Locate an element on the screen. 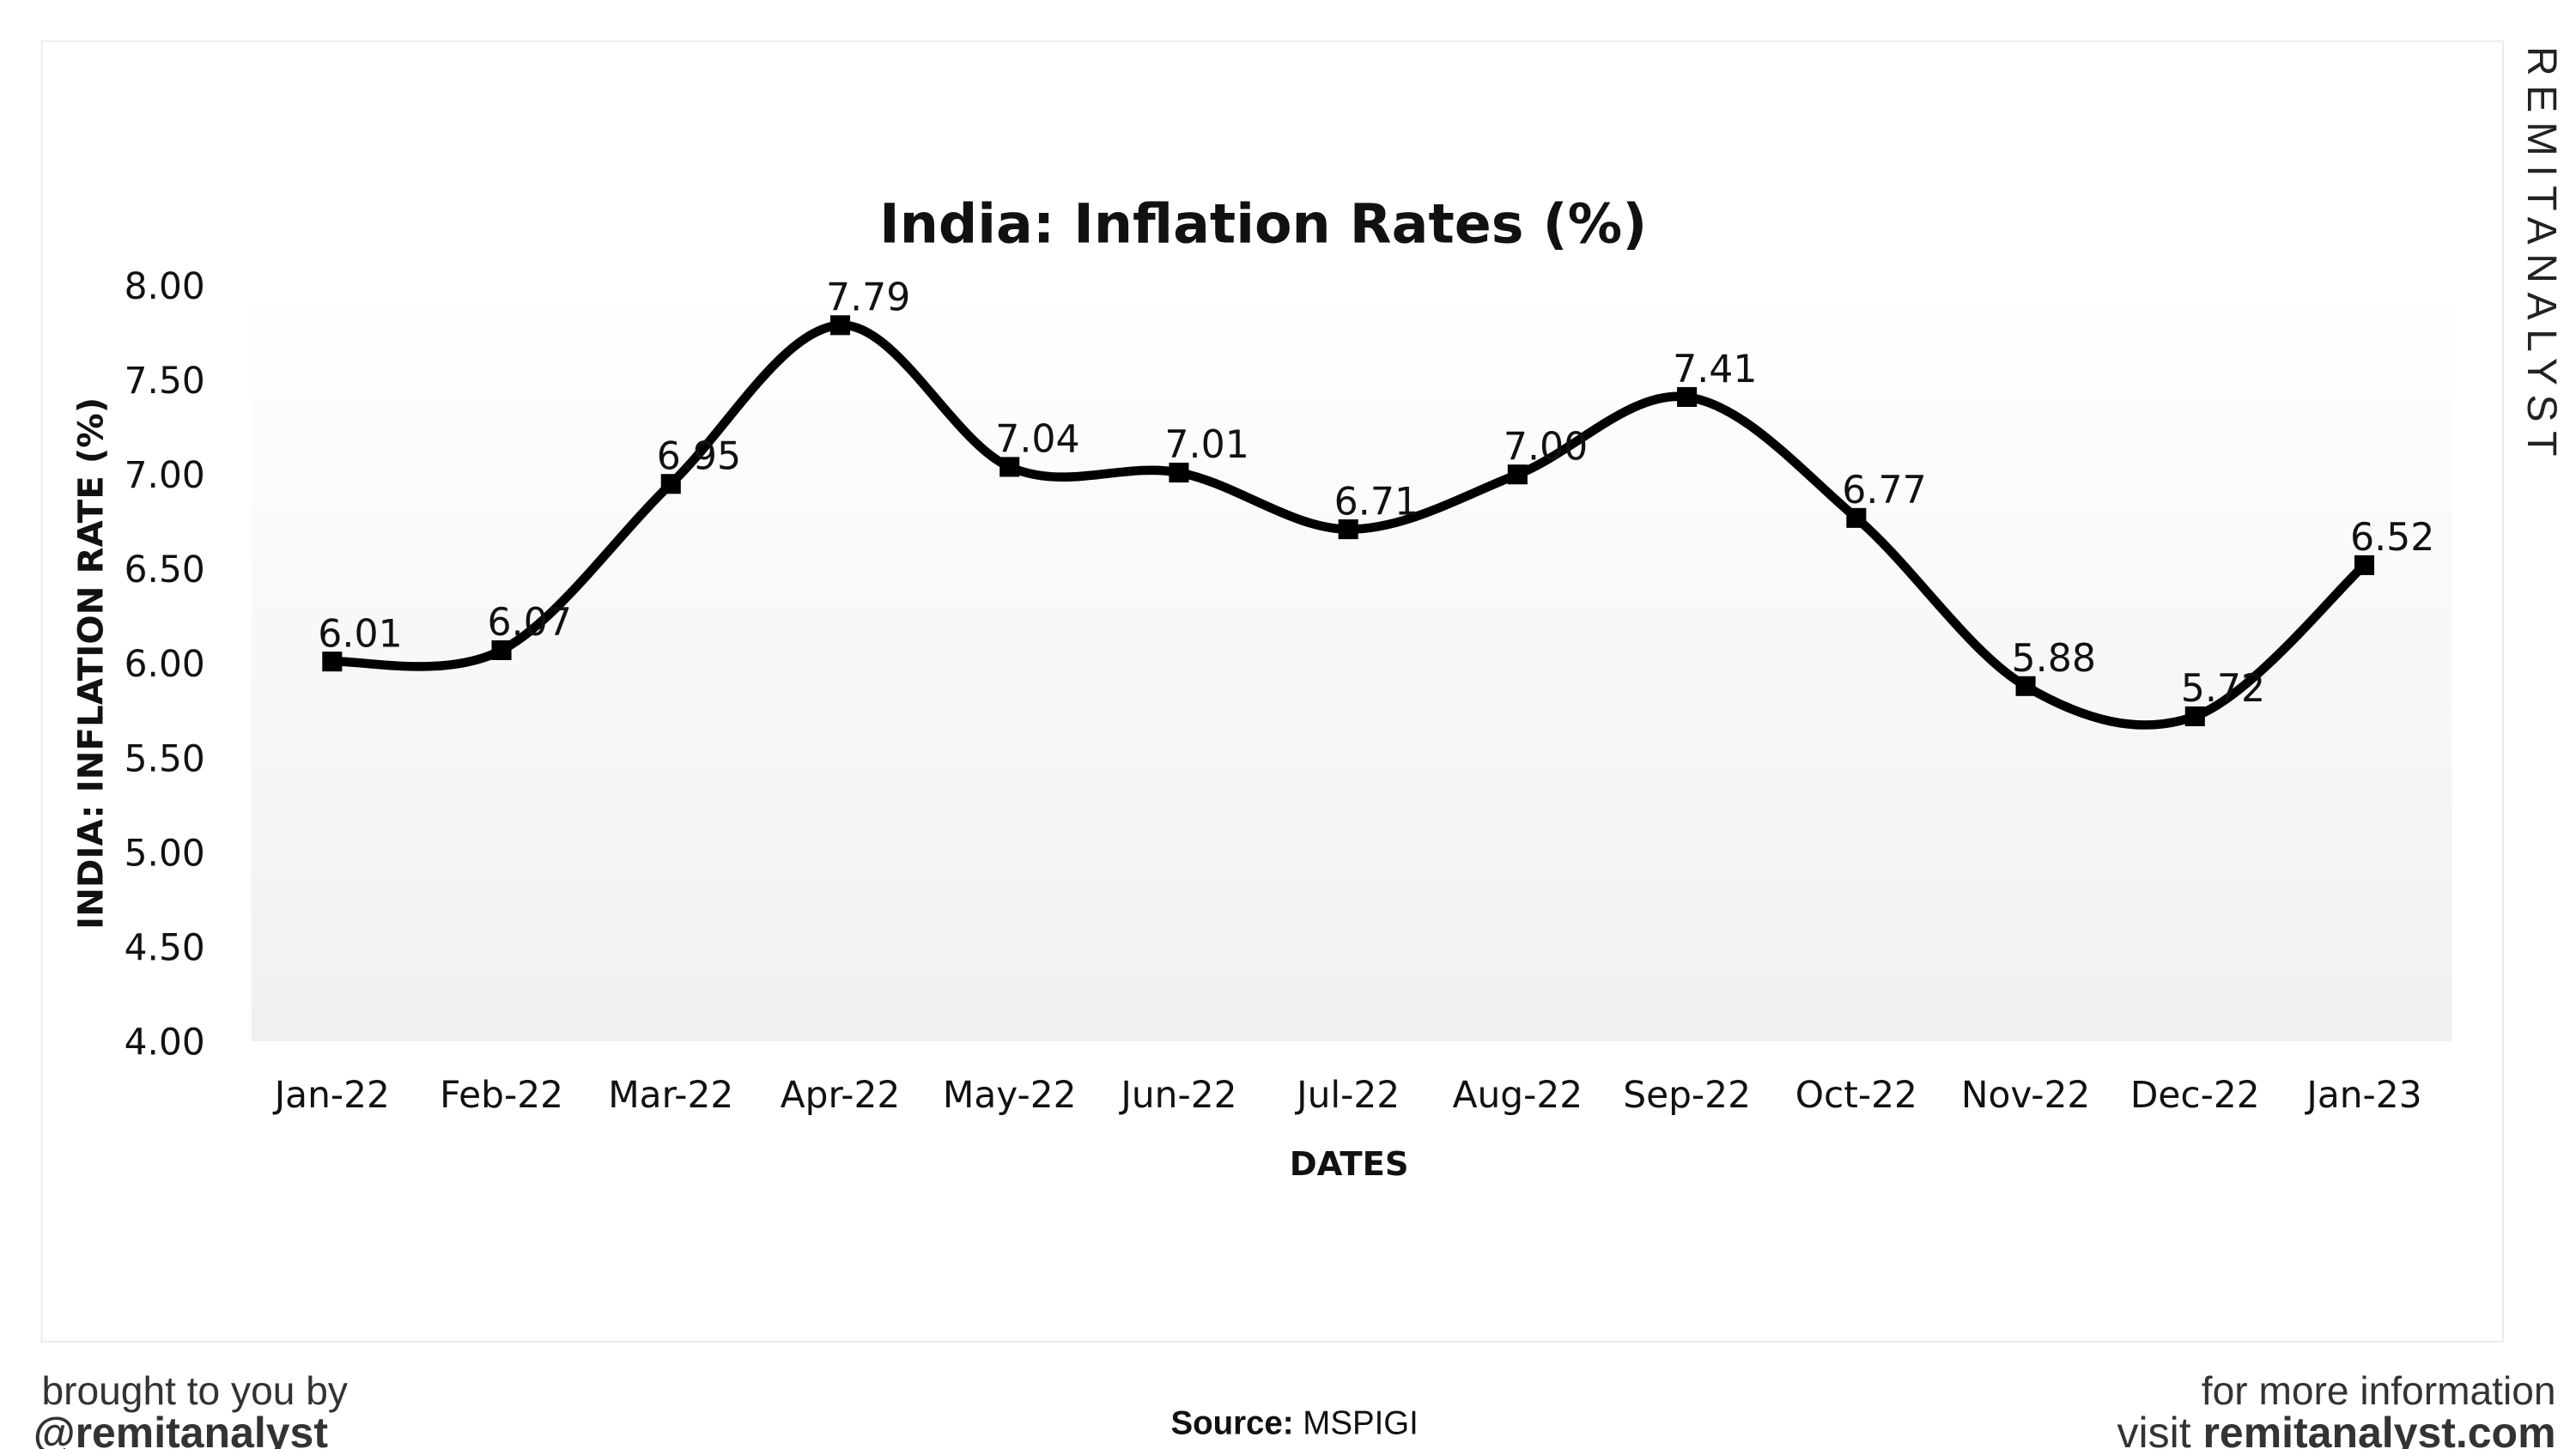  data-label: 5.72 is located at coordinates (2223, 689).